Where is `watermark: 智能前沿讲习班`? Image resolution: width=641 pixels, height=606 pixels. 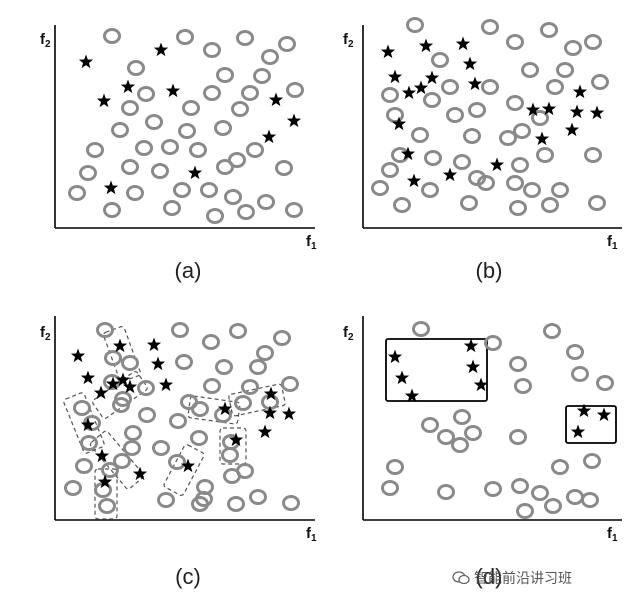
watermark: 智能前沿讲习班 is located at coordinates (512, 578).